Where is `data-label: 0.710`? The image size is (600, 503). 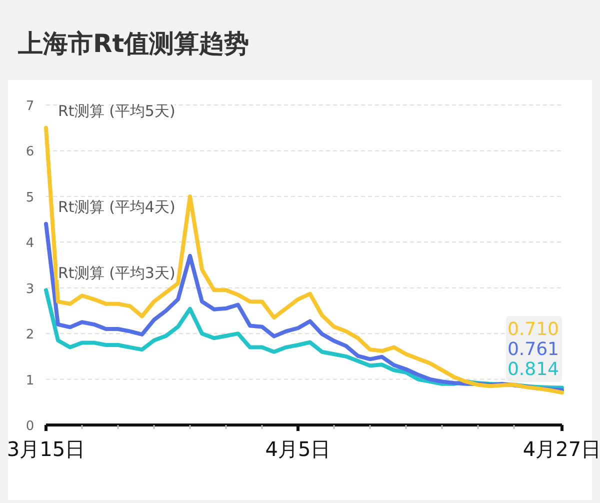 data-label: 0.710 is located at coordinates (533, 329).